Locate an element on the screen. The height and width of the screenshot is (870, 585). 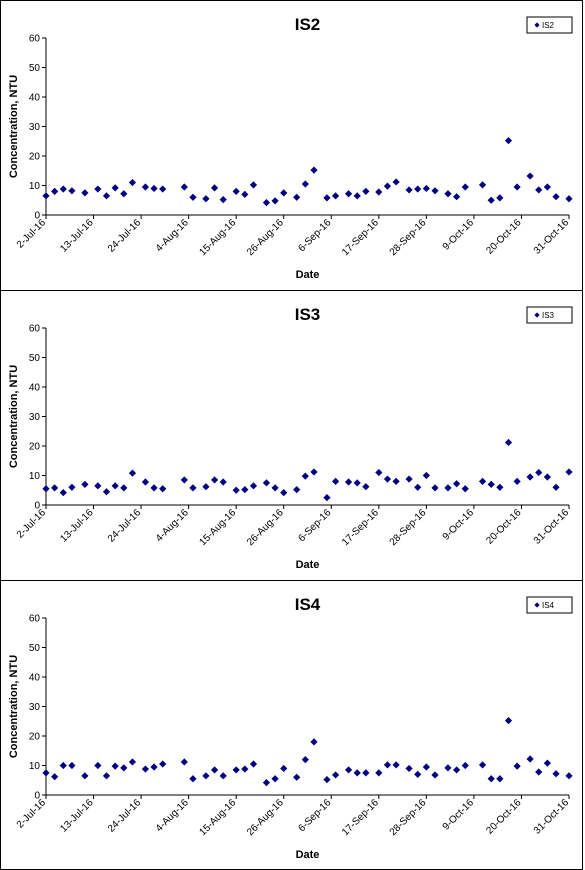
y-tick-label: 10 is located at coordinates (35, 766).